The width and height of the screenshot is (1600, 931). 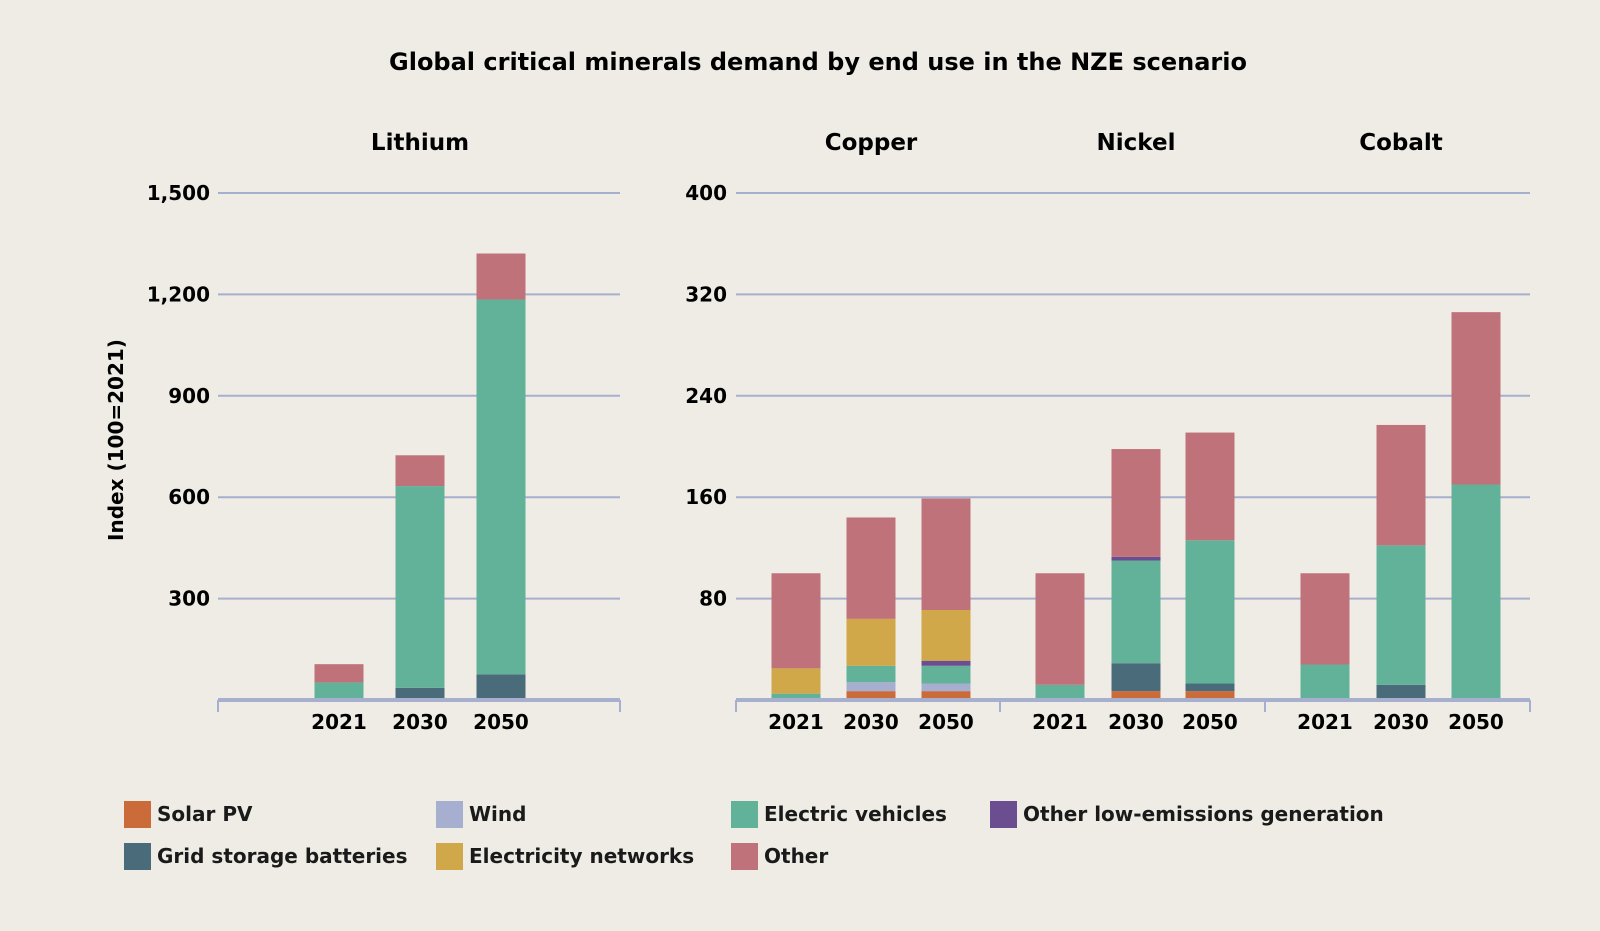 What do you see at coordinates (946, 663) in the screenshot?
I see `bar-segment-copper-2050-other-low` at bounding box center [946, 663].